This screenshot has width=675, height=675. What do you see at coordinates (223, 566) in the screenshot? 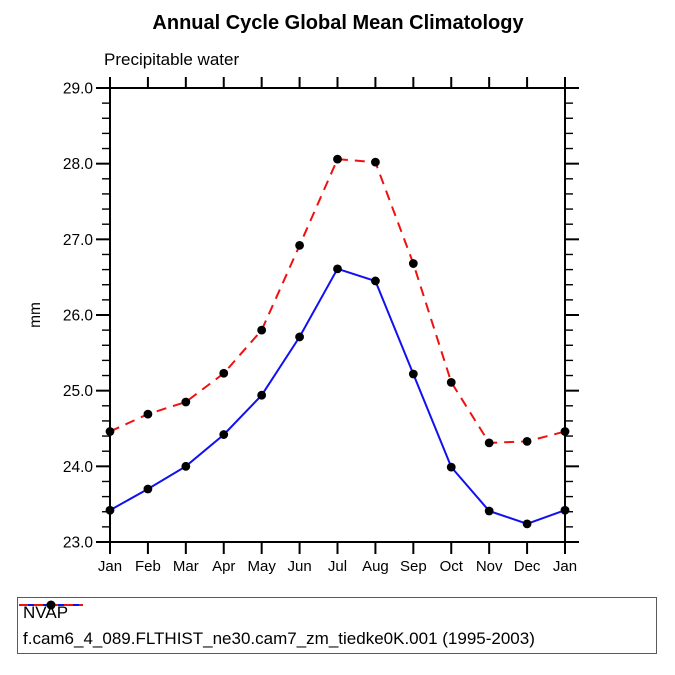
I see `x-tick-label: Apr` at bounding box center [223, 566].